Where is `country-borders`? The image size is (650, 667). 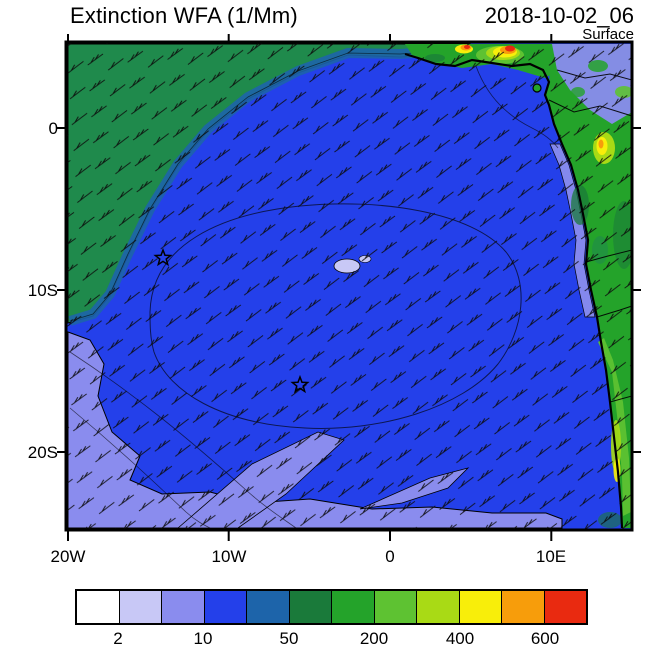 country-borders is located at coordinates (589, 236).